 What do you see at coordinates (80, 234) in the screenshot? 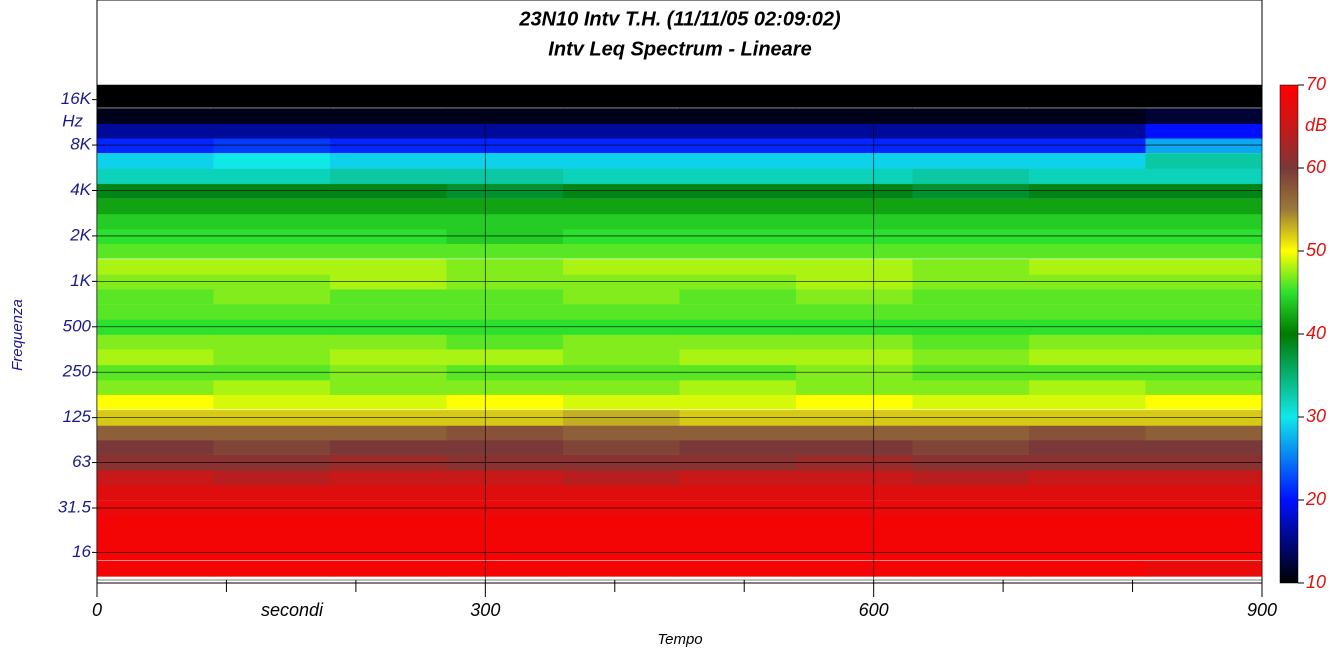
I see `y-tick-label: 2K` at bounding box center [80, 234].